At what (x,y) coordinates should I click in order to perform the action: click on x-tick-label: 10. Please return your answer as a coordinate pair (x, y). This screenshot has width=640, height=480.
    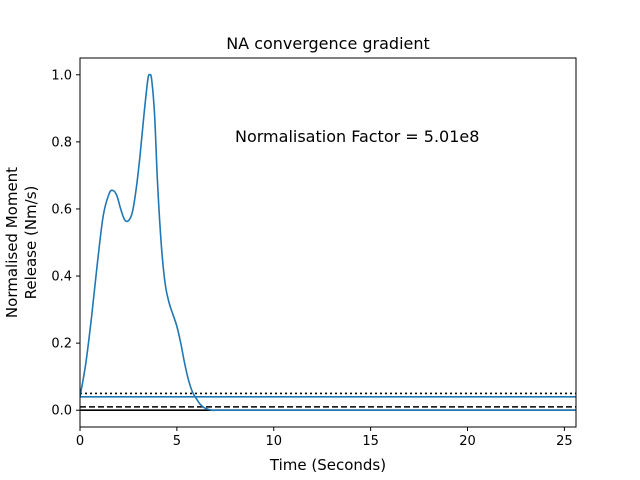
    Looking at the image, I should click on (273, 441).